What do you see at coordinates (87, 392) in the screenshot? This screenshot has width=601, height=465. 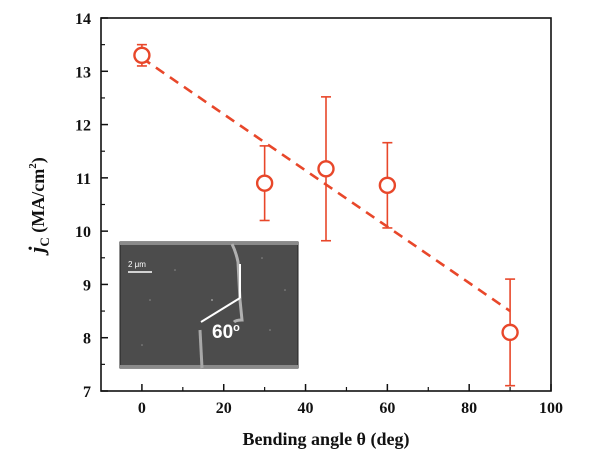 I see `y-tick-label: 7` at bounding box center [87, 392].